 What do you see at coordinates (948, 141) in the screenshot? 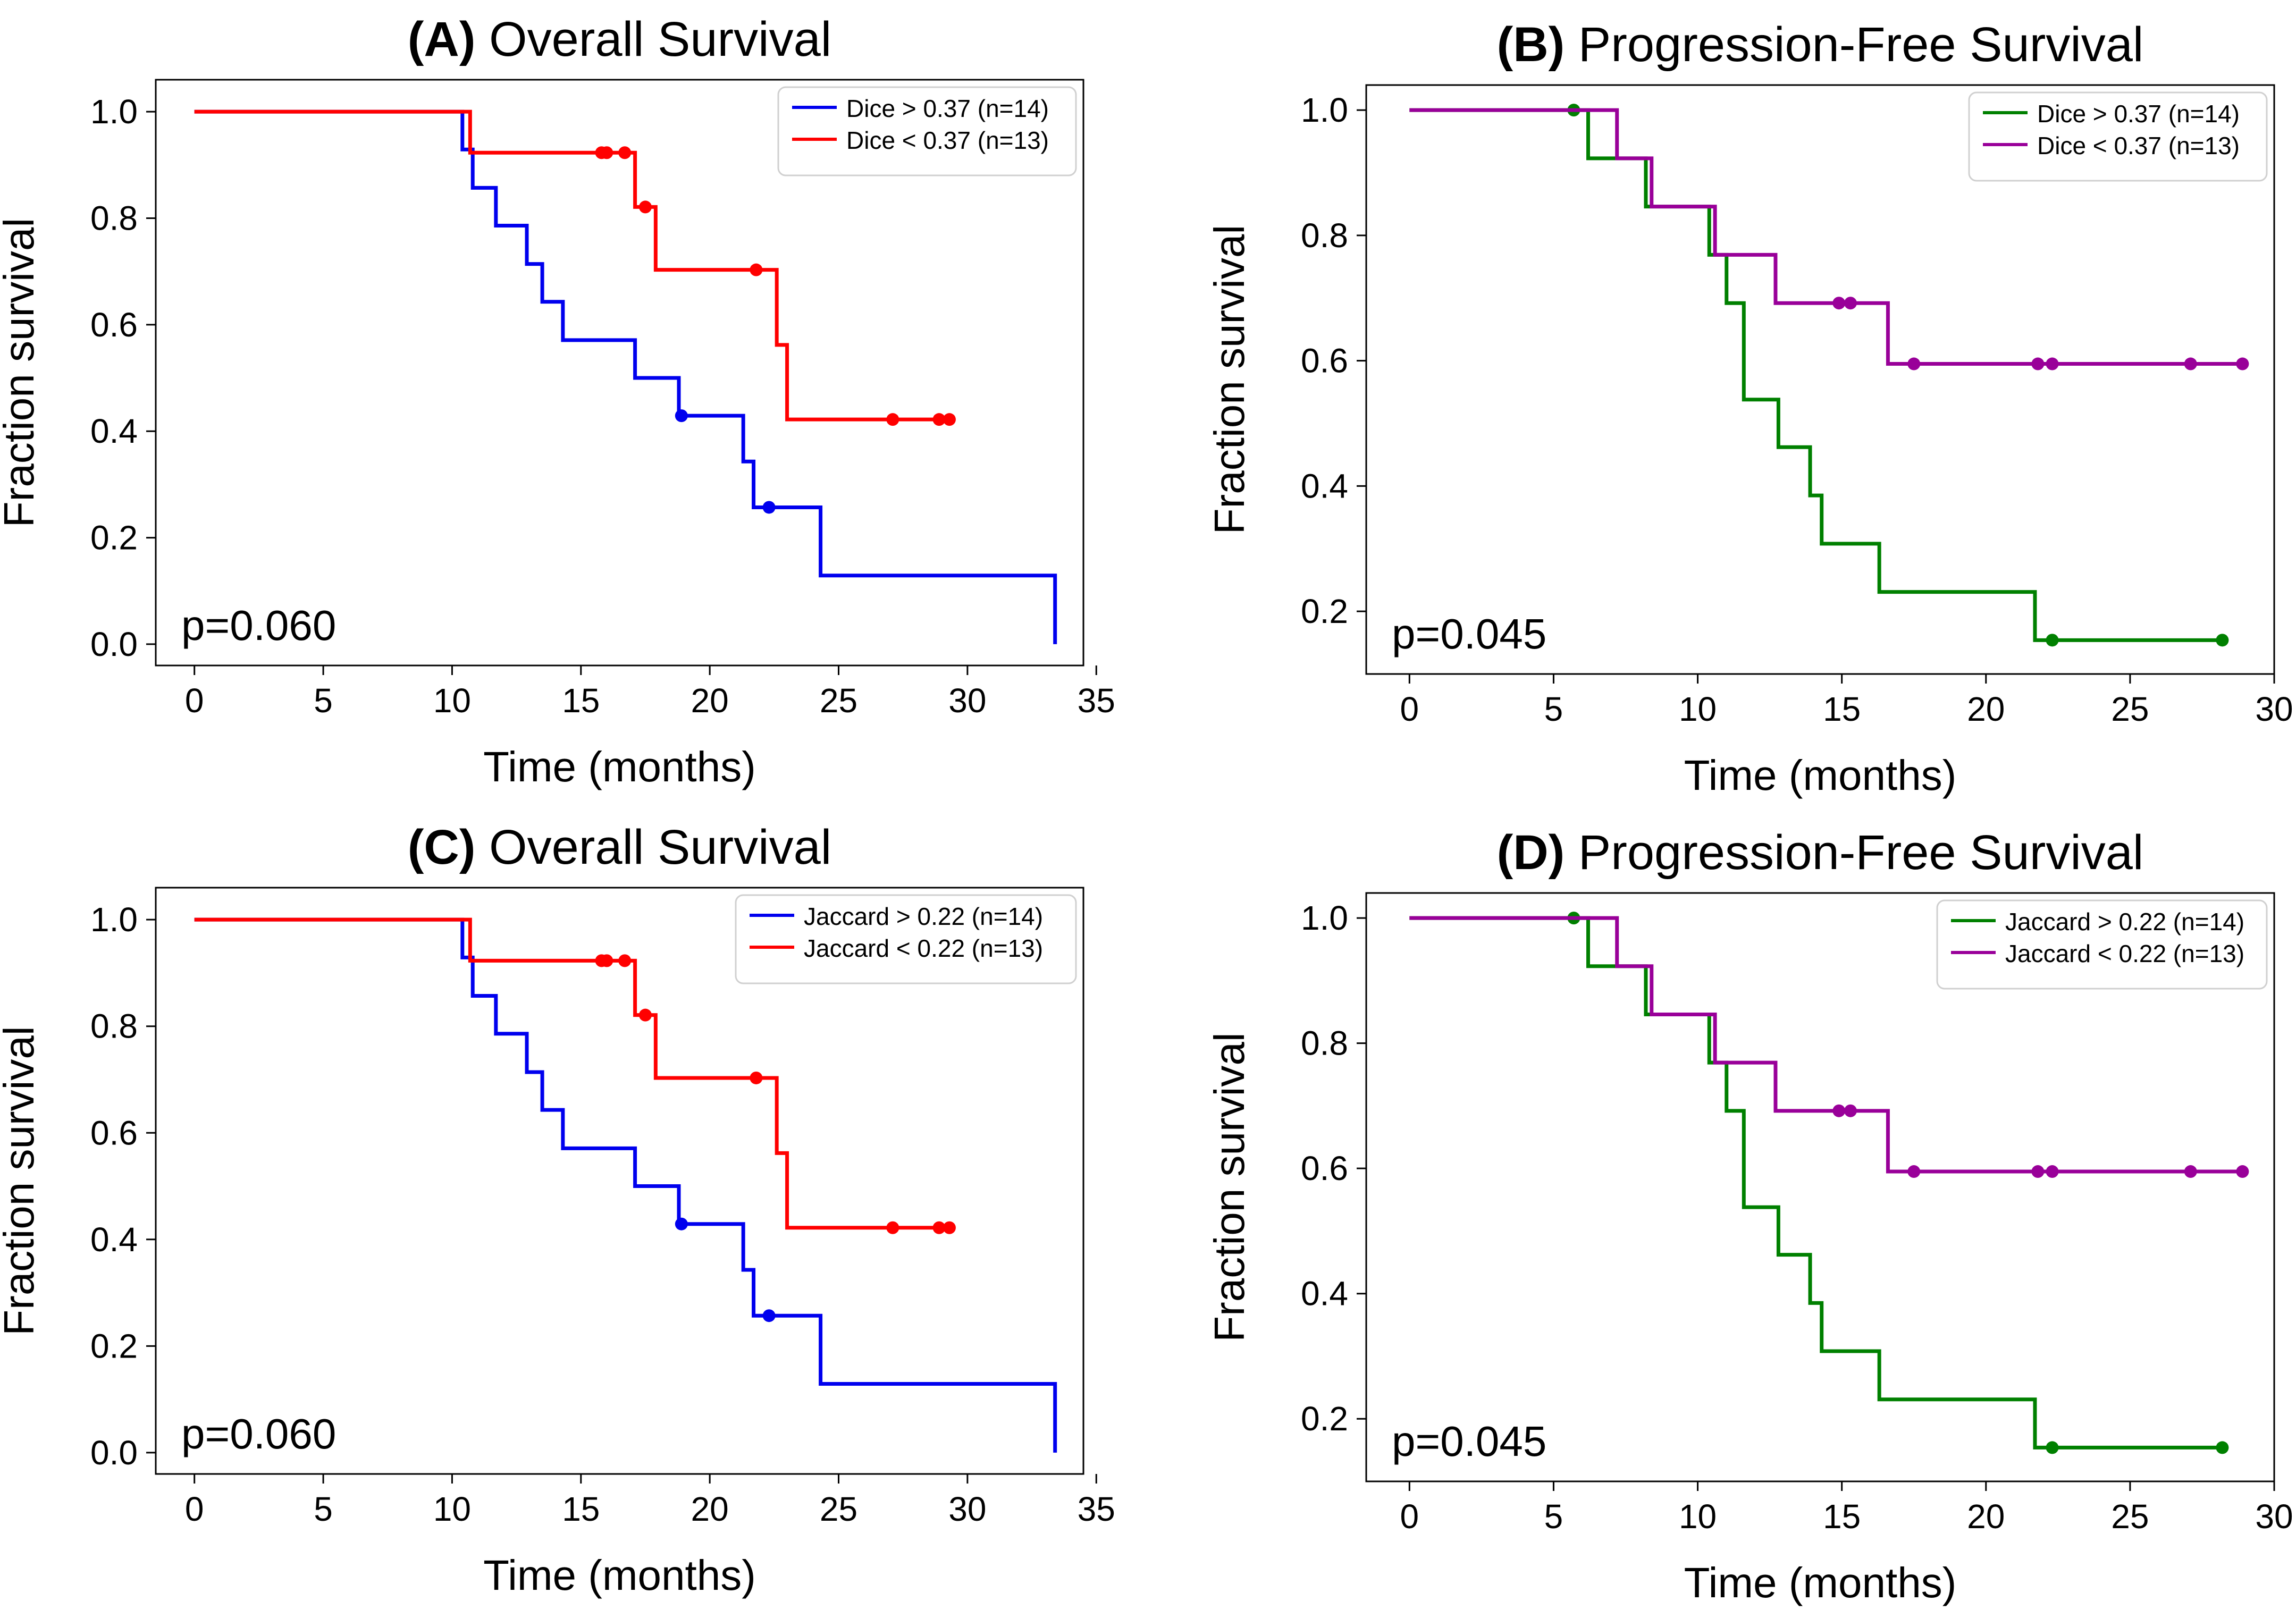
I see `legend-entry-label: Dice < 0.37 (n=13)` at bounding box center [948, 141].